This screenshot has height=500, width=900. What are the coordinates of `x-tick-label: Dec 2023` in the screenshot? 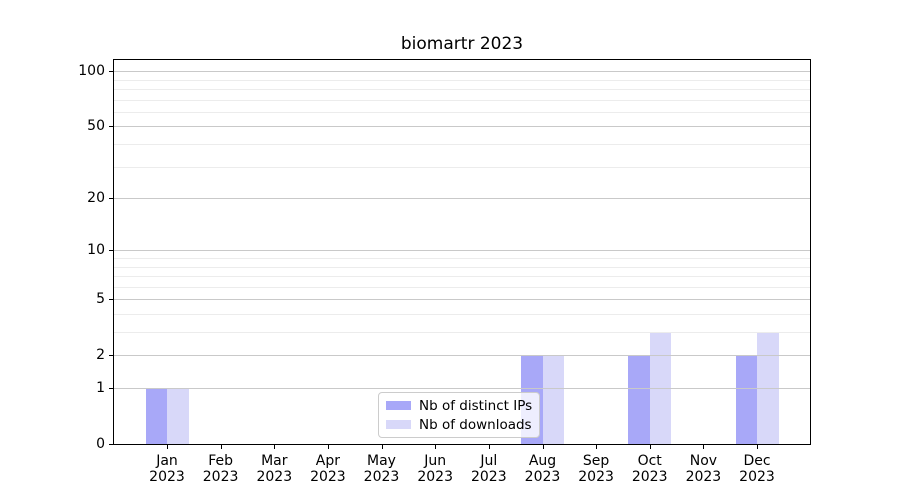 It's located at (757, 469).